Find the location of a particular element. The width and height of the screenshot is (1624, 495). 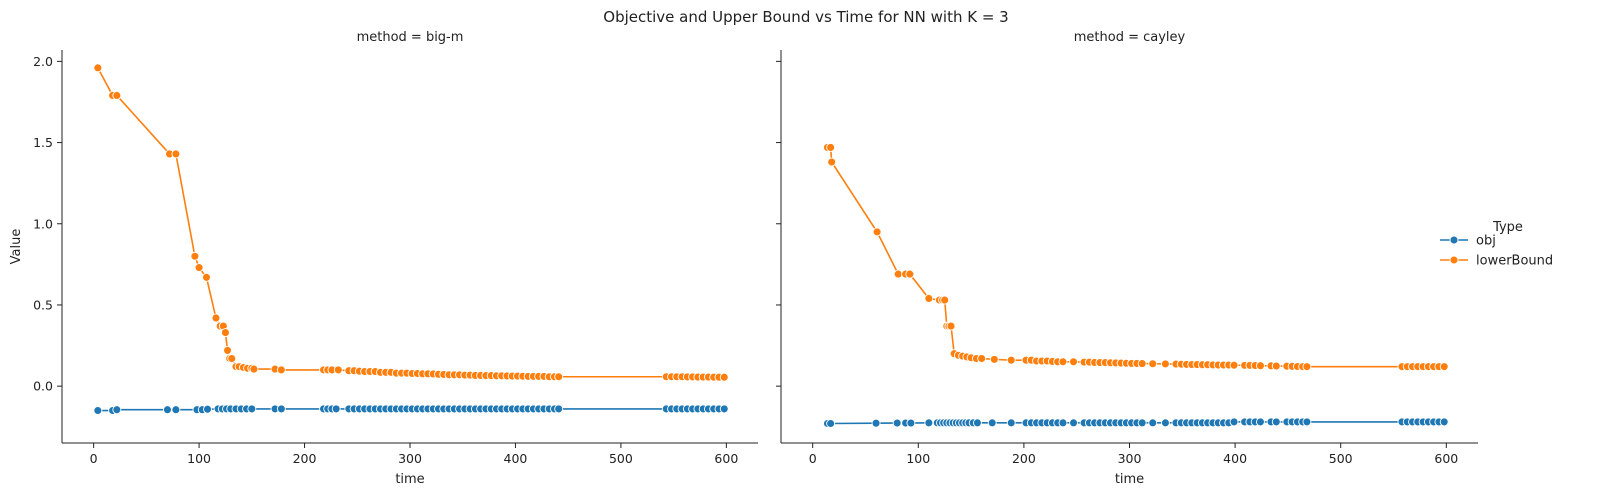

x-tick-label: 400 is located at coordinates (516, 458).